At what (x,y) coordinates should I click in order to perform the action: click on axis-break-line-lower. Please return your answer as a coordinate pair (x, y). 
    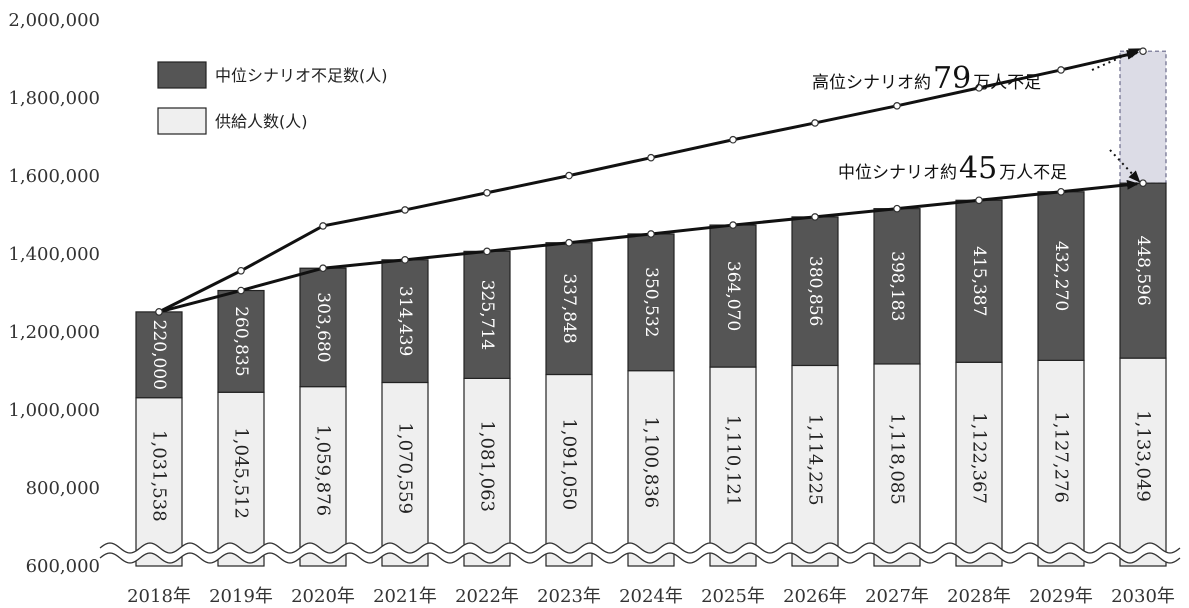
    Looking at the image, I should click on (640, 558).